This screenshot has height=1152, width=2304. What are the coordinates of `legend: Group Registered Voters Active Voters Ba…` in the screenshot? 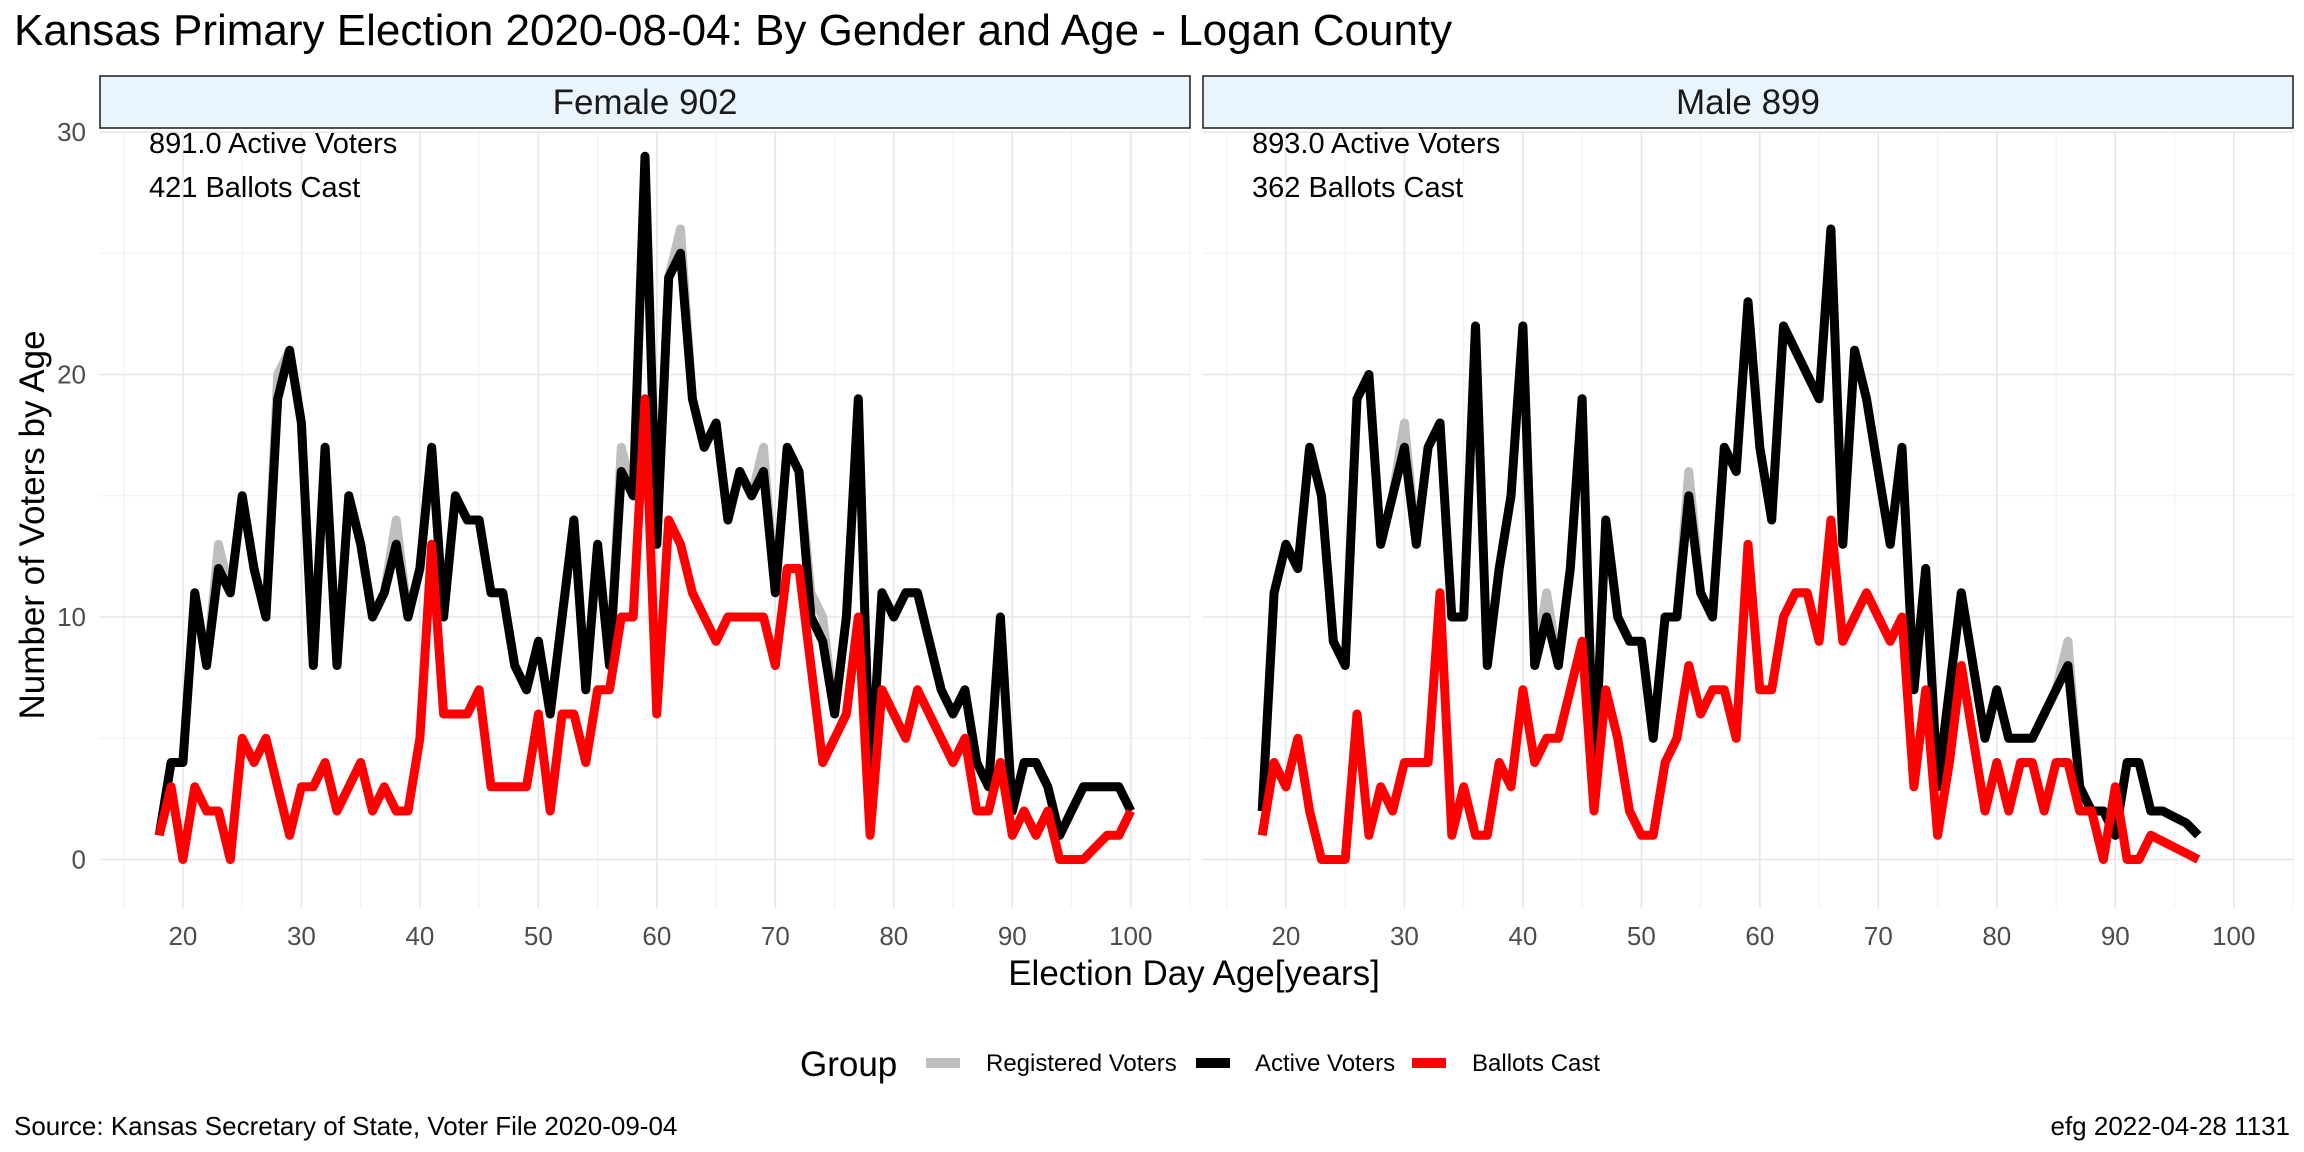 It's located at (1200, 1064).